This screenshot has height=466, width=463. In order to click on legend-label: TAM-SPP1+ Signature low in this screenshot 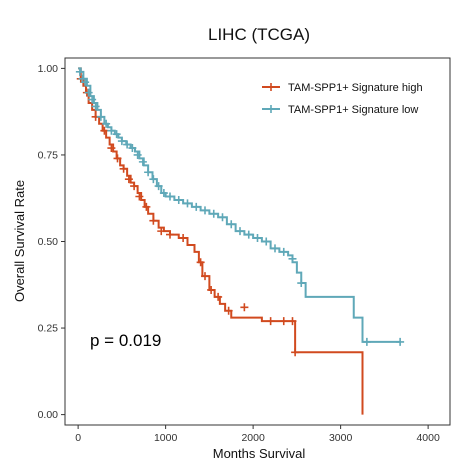, I will do `click(353, 110)`.